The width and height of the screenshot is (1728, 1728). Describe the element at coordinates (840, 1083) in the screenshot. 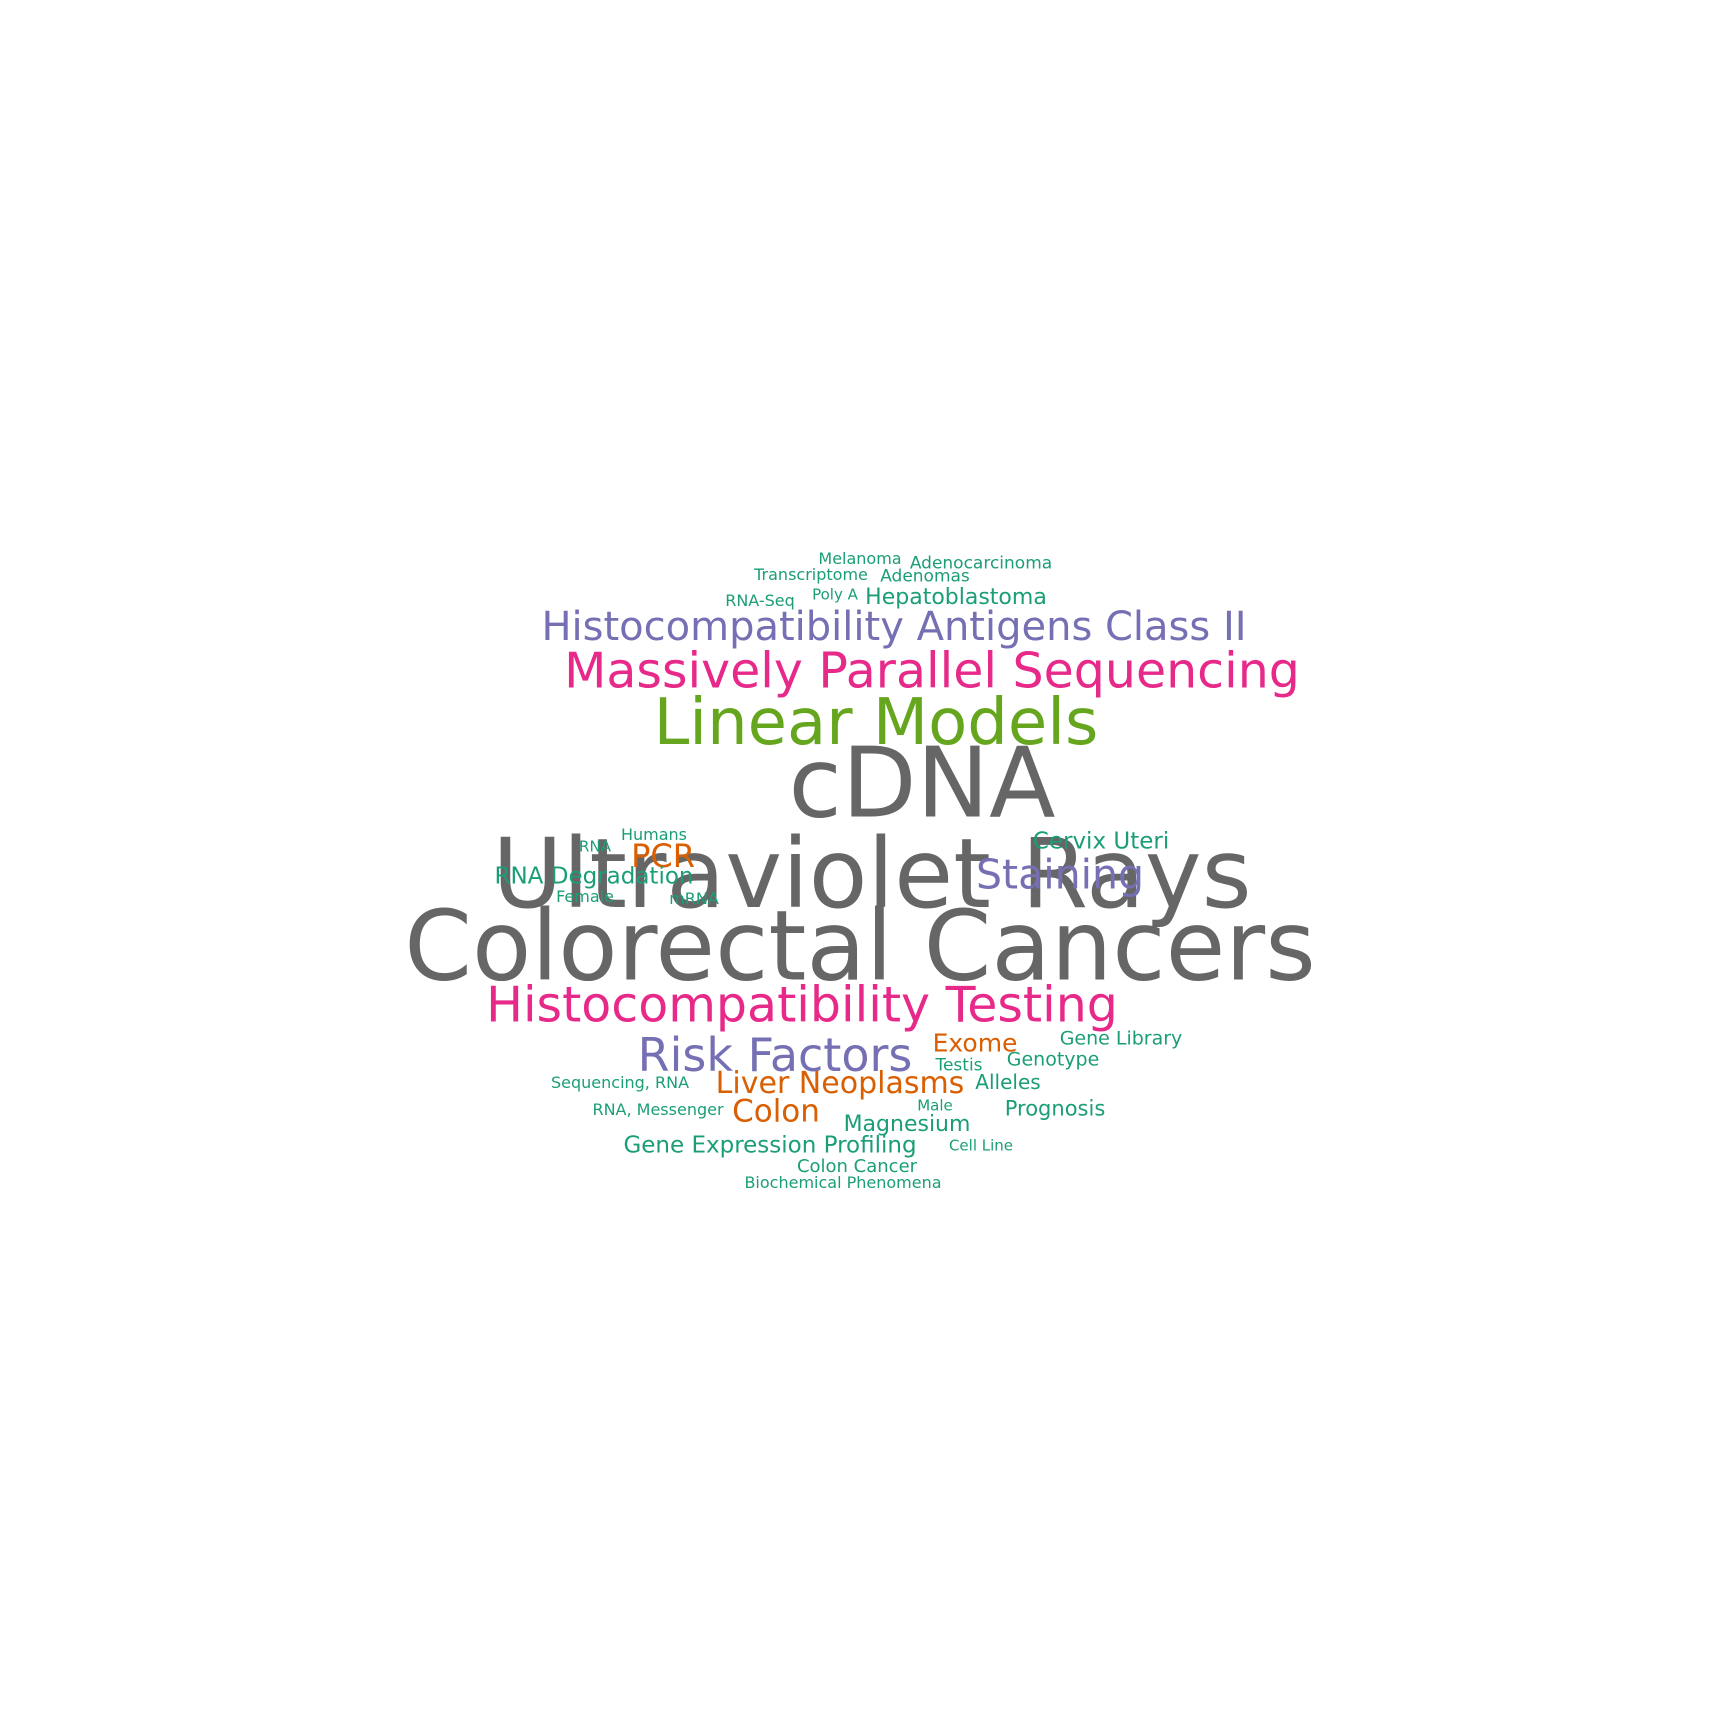

I see `word-liver-neoplasms: Liver Neoplasms` at that location.